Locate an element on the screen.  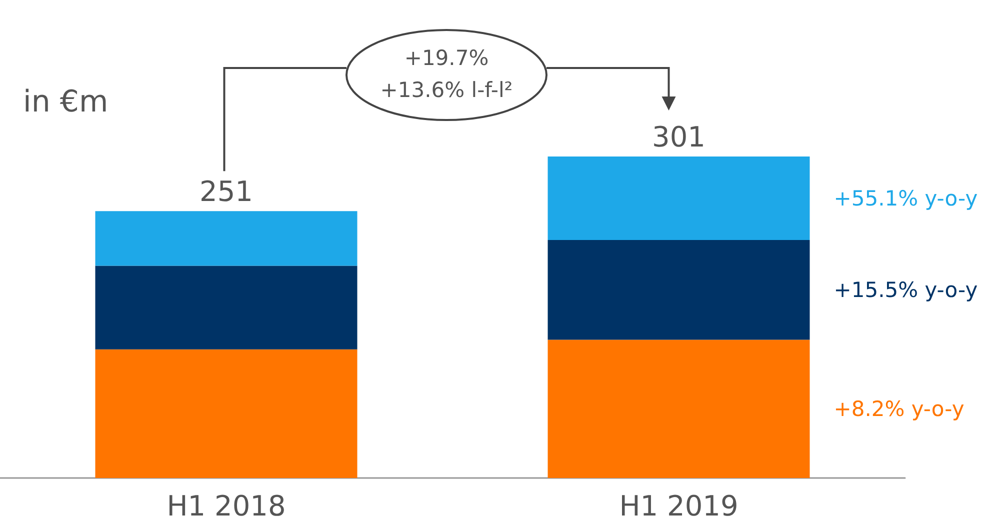
text: +19.7% +13.6% l-f-l² is located at coordinates (446, 74).